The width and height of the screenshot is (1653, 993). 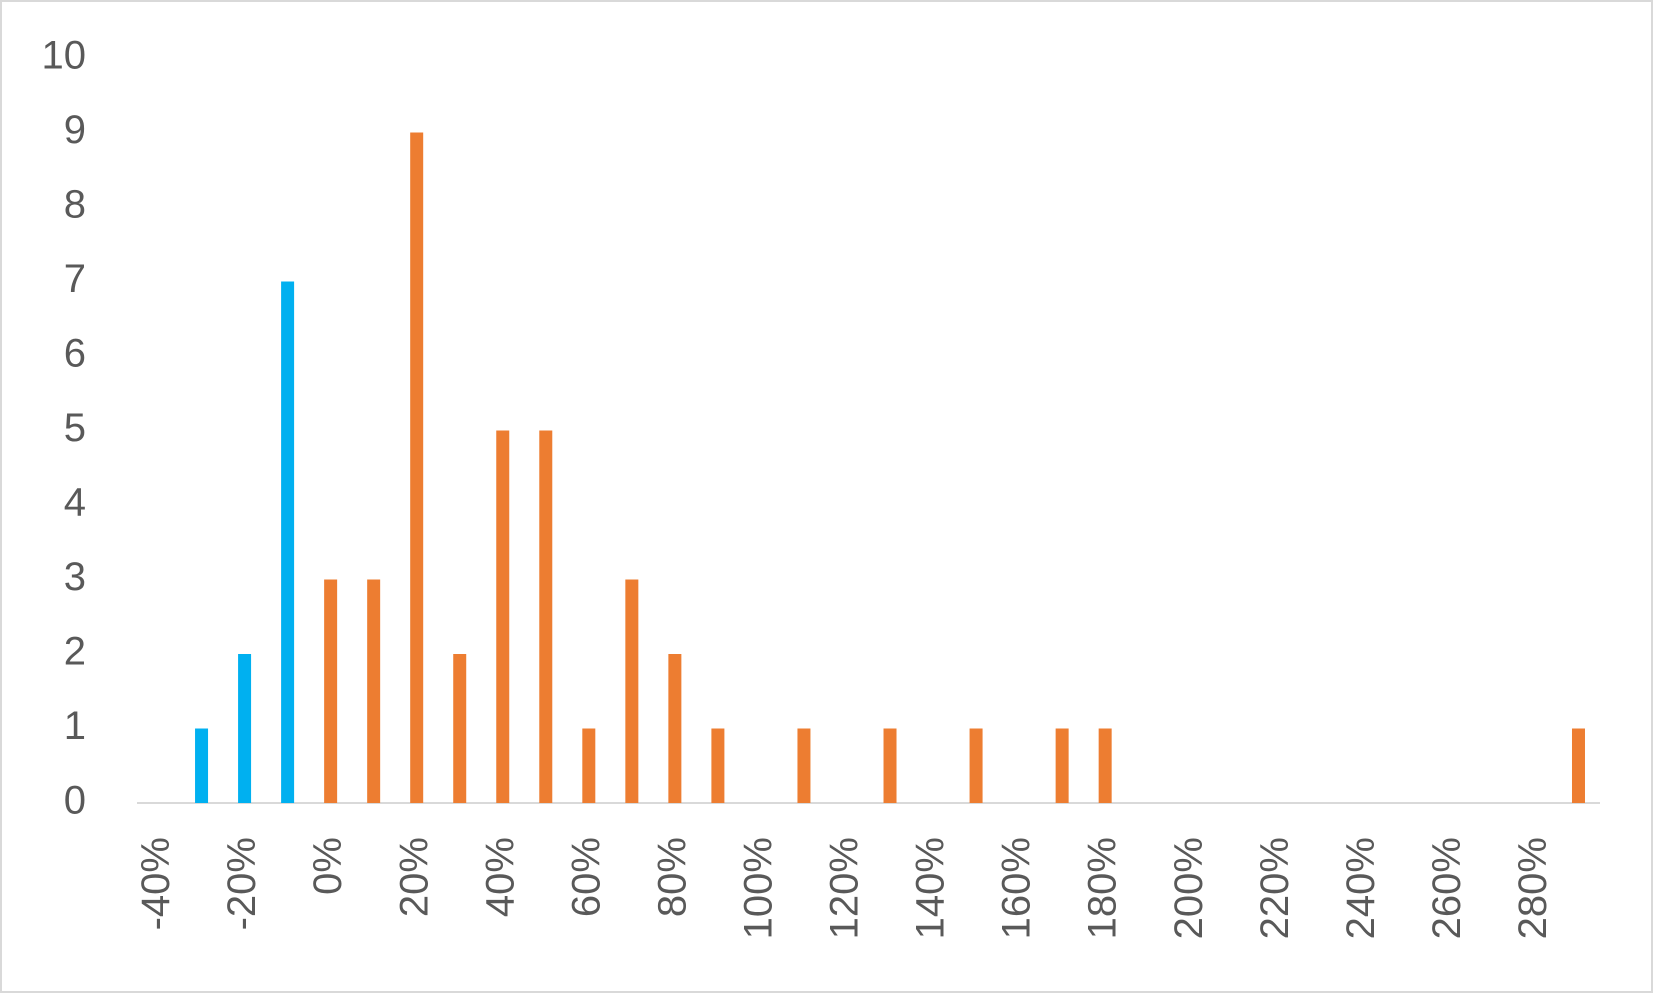 What do you see at coordinates (1447, 888) in the screenshot?
I see `x-tick-label: 260%` at bounding box center [1447, 888].